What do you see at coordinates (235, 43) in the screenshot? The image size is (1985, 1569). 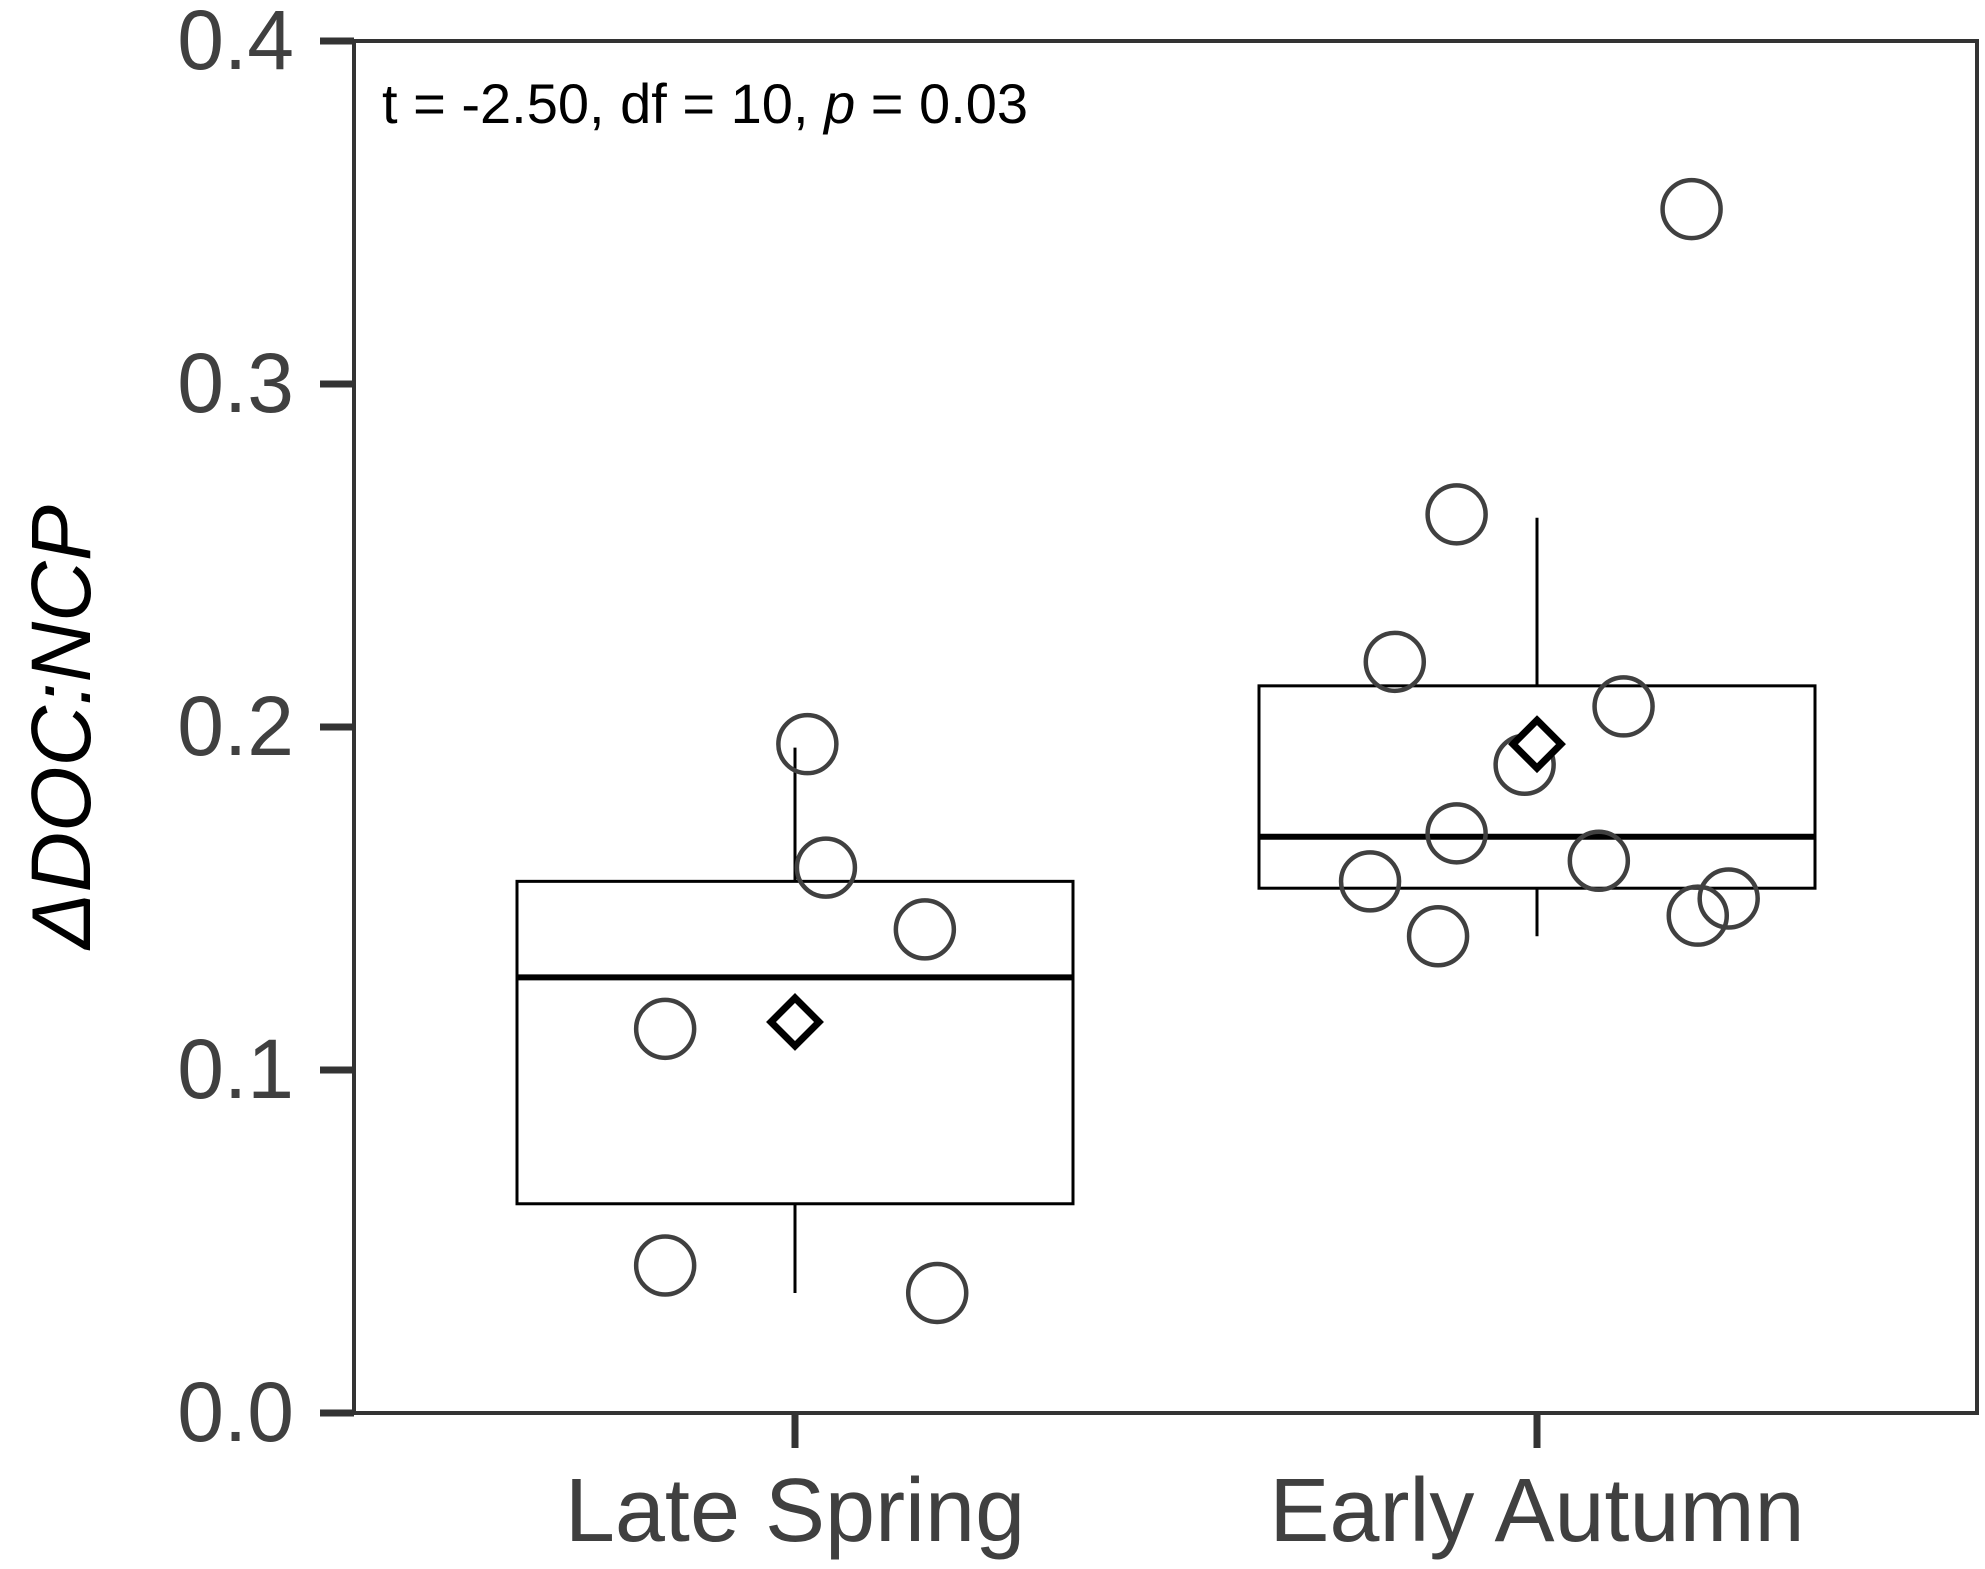 I see `y-tick-label: 0.4` at bounding box center [235, 43].